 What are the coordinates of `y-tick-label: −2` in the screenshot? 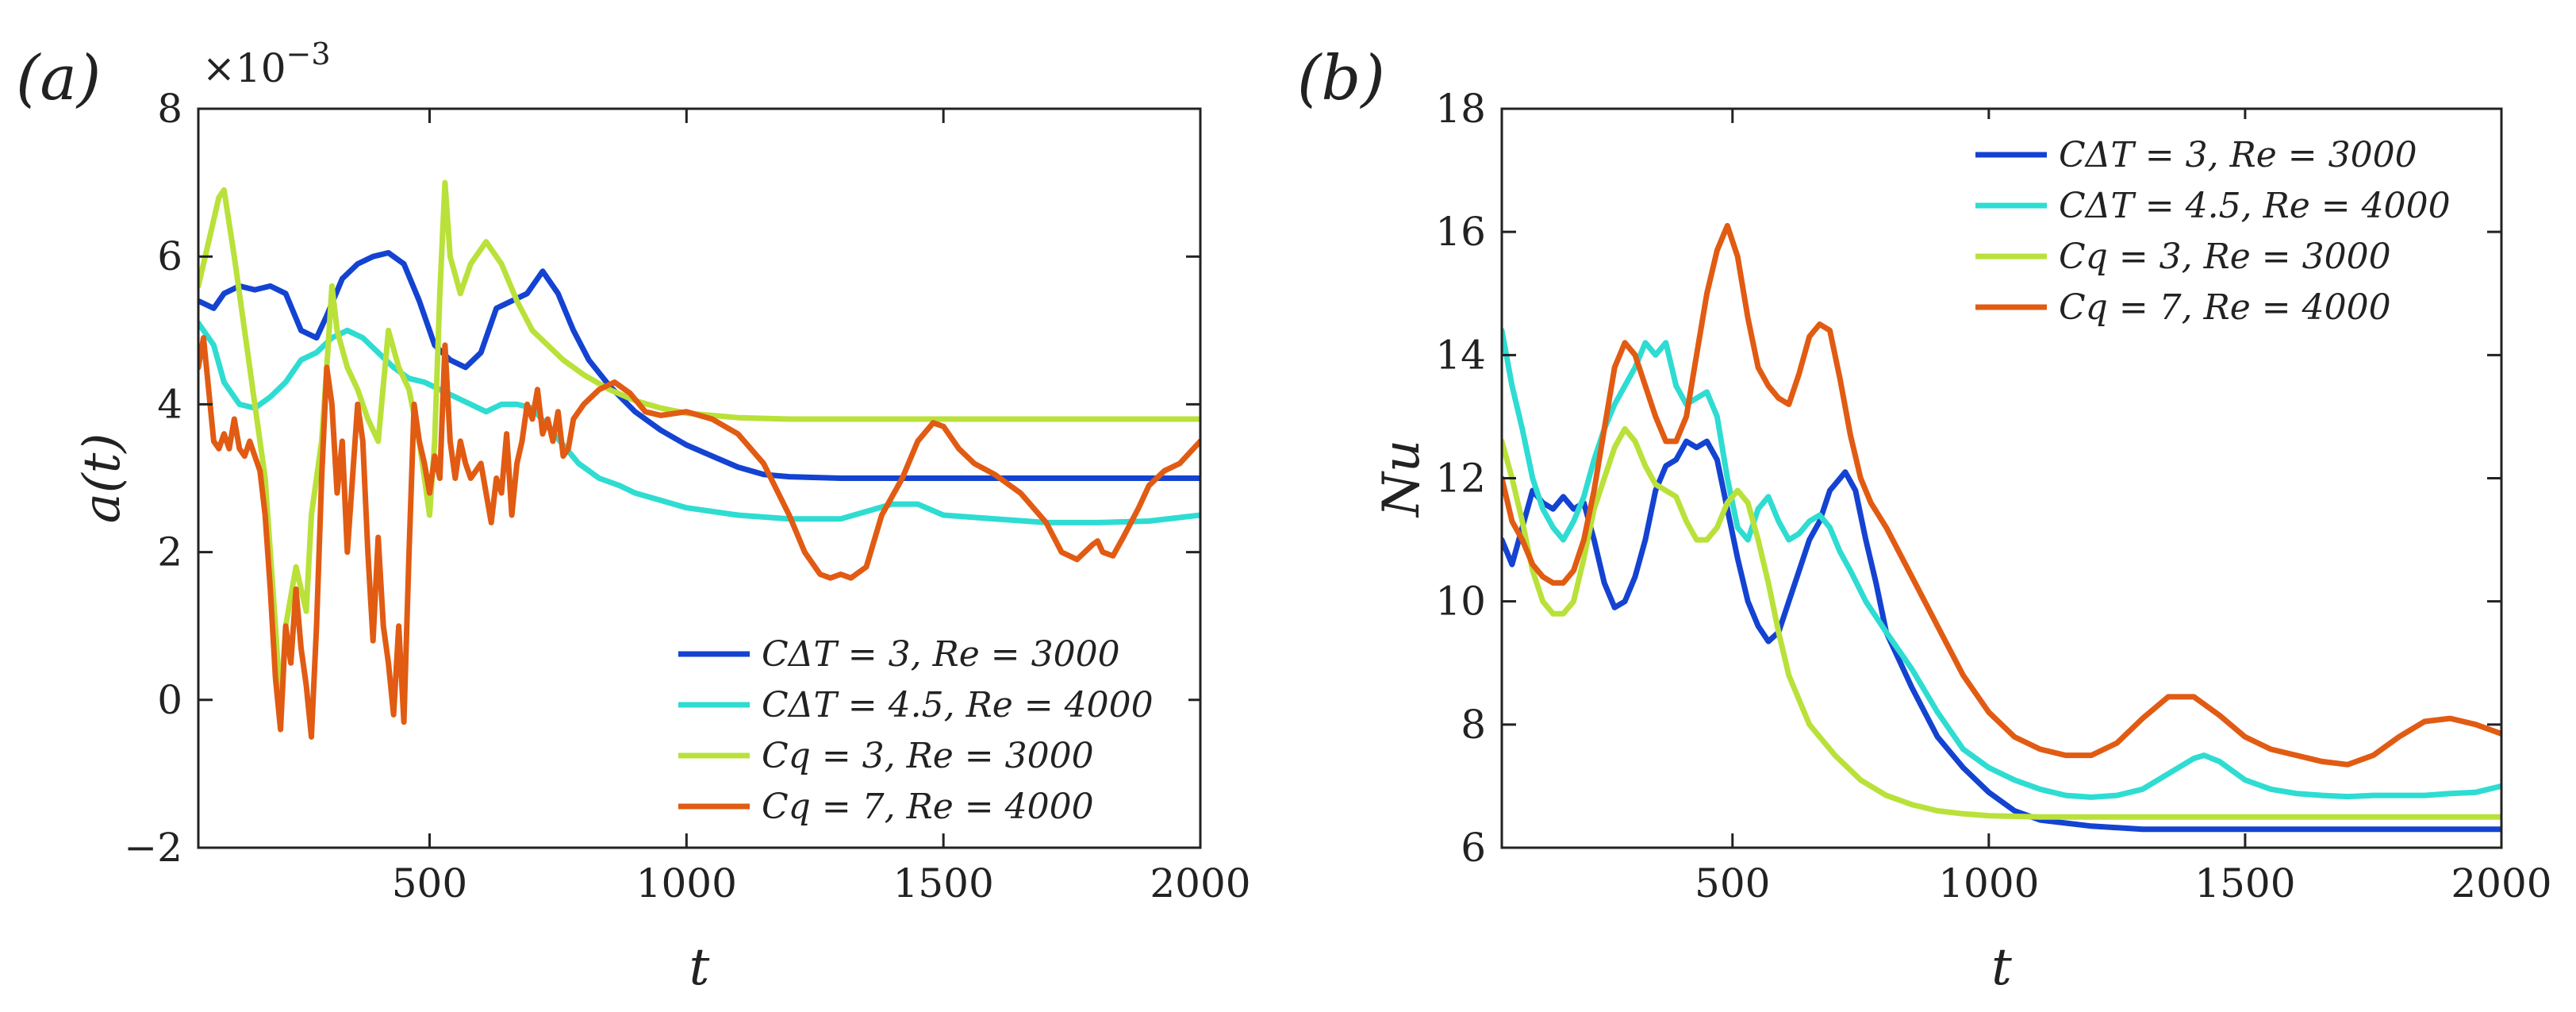 It's located at (153, 848).